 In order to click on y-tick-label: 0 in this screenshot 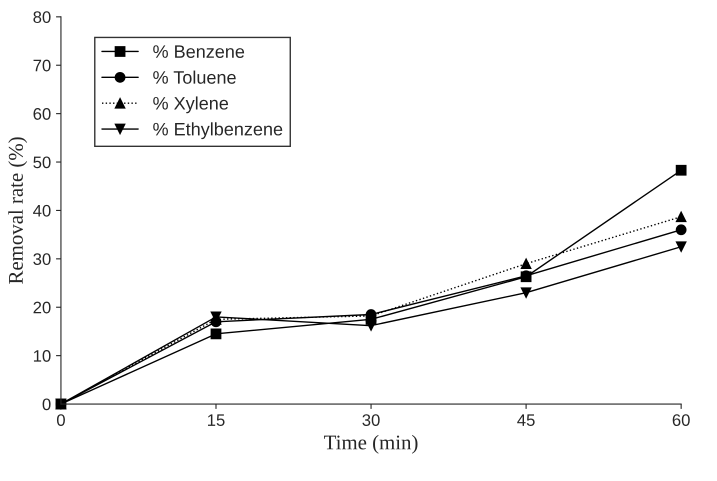, I will do `click(46, 404)`.